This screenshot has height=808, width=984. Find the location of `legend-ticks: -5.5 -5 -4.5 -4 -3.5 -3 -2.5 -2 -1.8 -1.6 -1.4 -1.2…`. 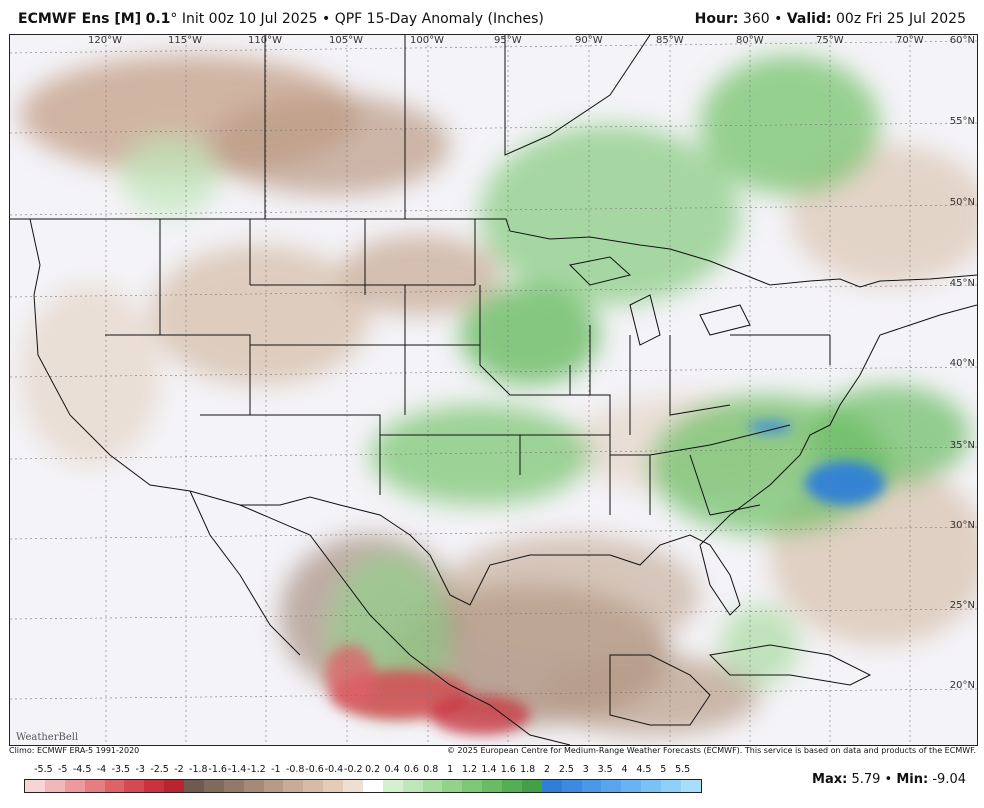

legend-ticks: -5.5 -5 -4.5 -4 -3.5 -3 -2.5 -2 -1.8 -1.6 -1.4 -1.2… is located at coordinates (363, 770).